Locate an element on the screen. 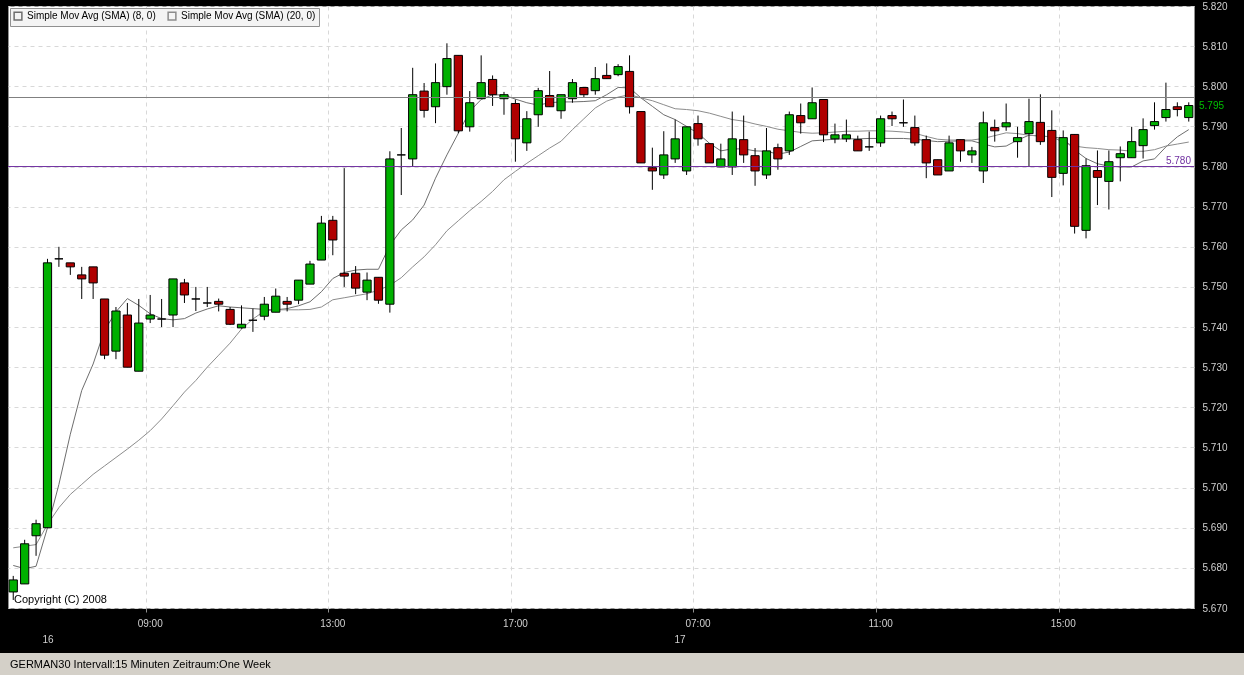 Image resolution: width=1244 pixels, height=675 pixels. x-tick-label: 09:00 is located at coordinates (150, 623).